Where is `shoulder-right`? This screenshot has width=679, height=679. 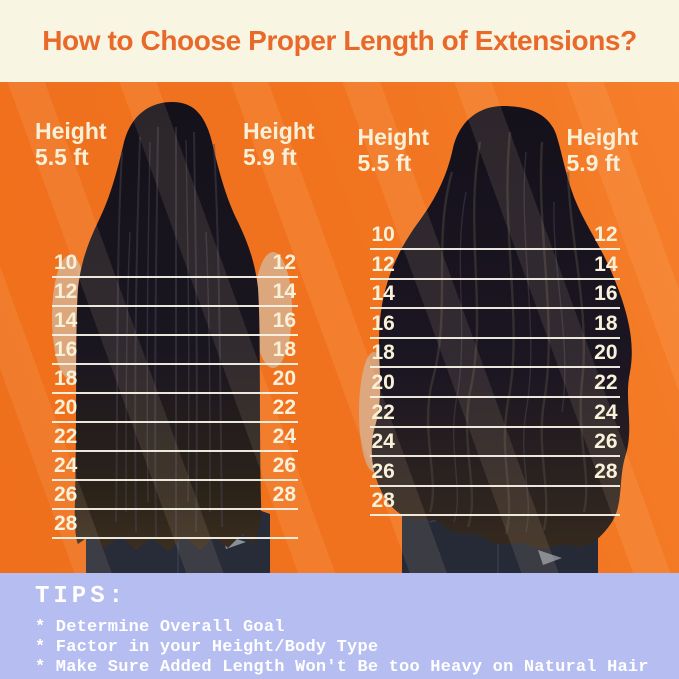 shoulder-right is located at coordinates (273, 310).